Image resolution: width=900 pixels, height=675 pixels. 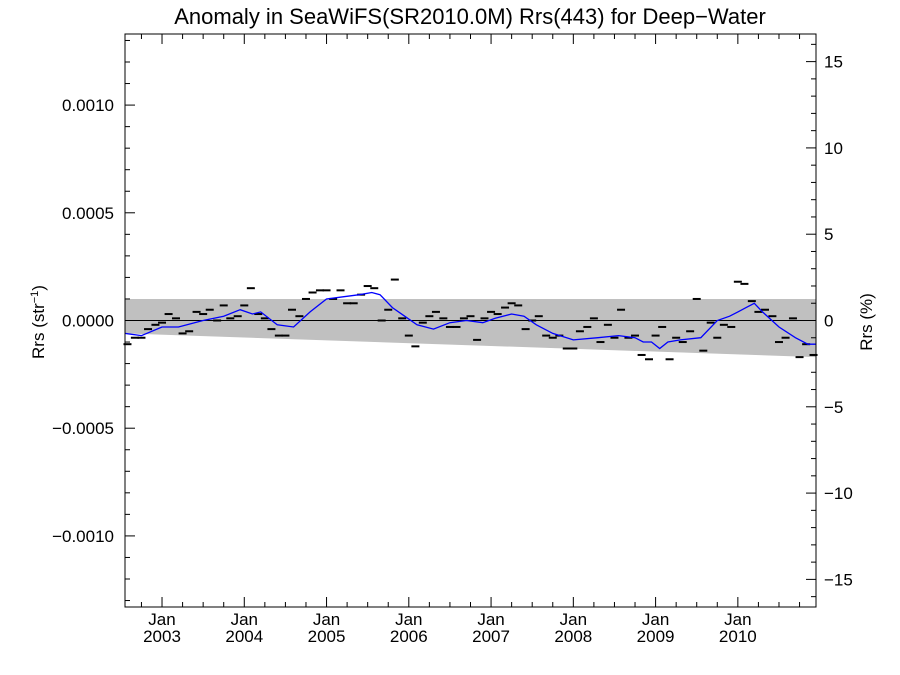 I want to click on uncertainty-band, so click(x=470, y=328).